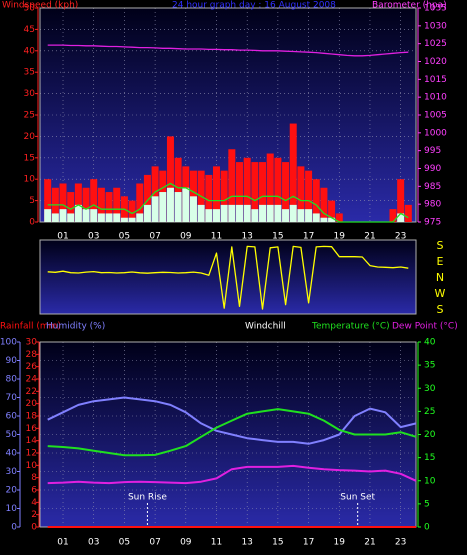 The height and width of the screenshot is (555, 467). Describe the element at coordinates (147, 498) in the screenshot. I see `annotation-label: Sun Rise` at that location.